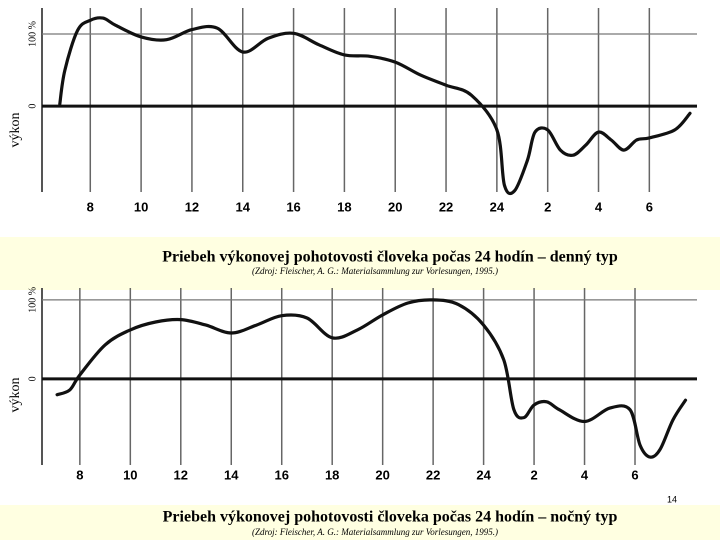 Image resolution: width=720 pixels, height=540 pixels. I want to click on slide-number: 14, so click(672, 499).